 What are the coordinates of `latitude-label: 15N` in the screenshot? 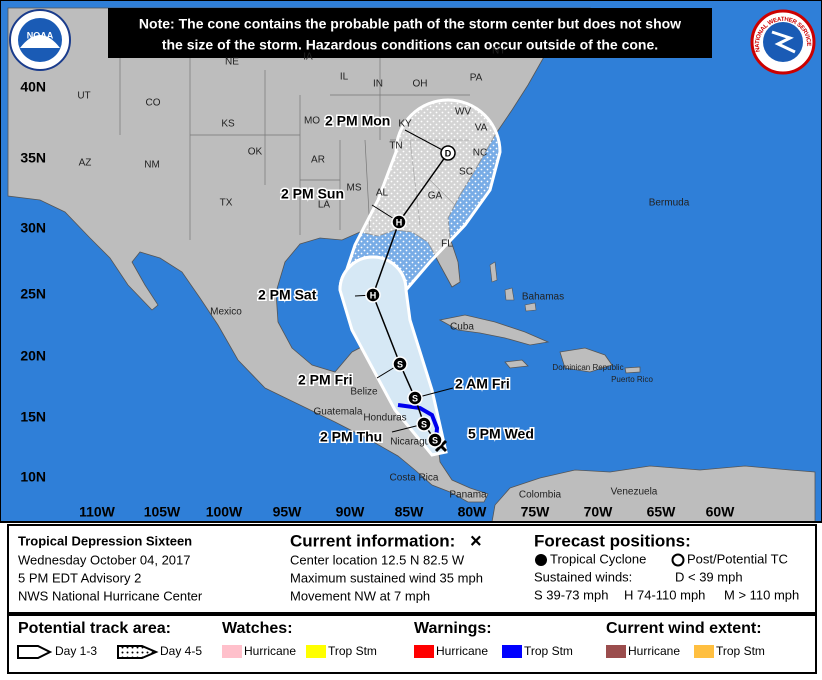 It's located at (33, 417).